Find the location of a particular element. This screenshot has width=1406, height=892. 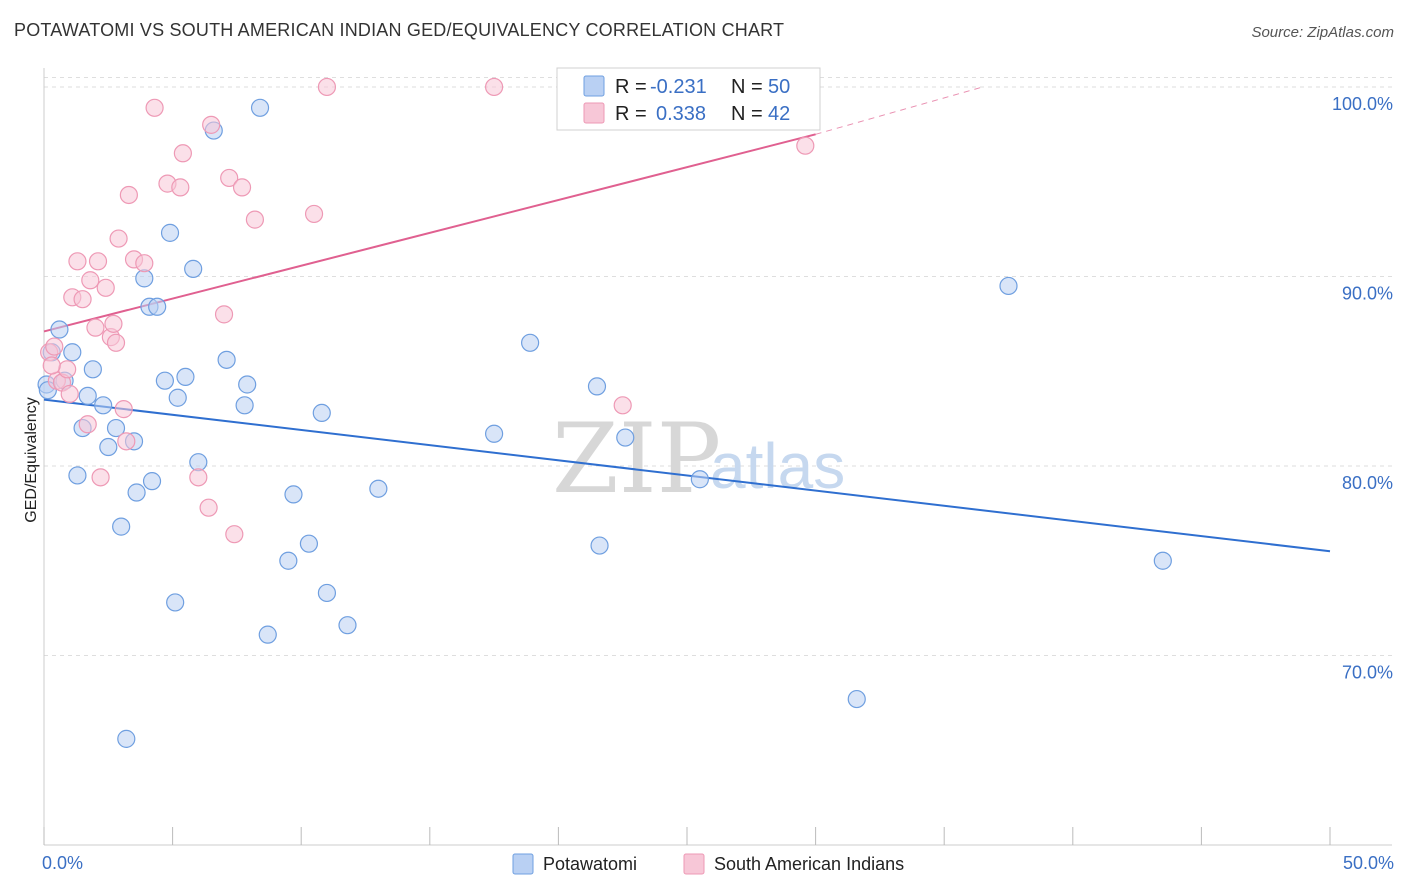

series-legend: Potawatomi South American Indians is located at coordinates (708, 864).